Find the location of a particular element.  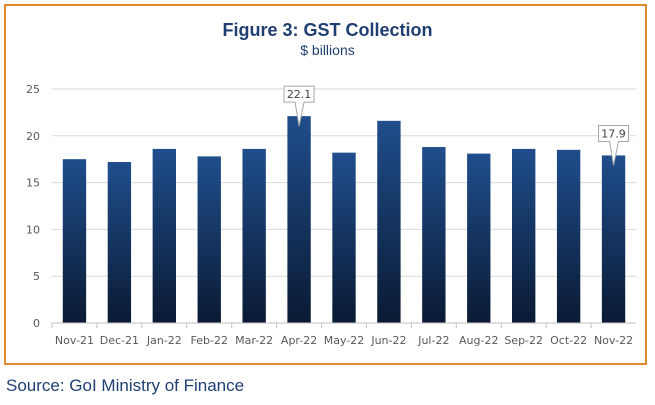

x-tick-label: May-22 is located at coordinates (344, 340).